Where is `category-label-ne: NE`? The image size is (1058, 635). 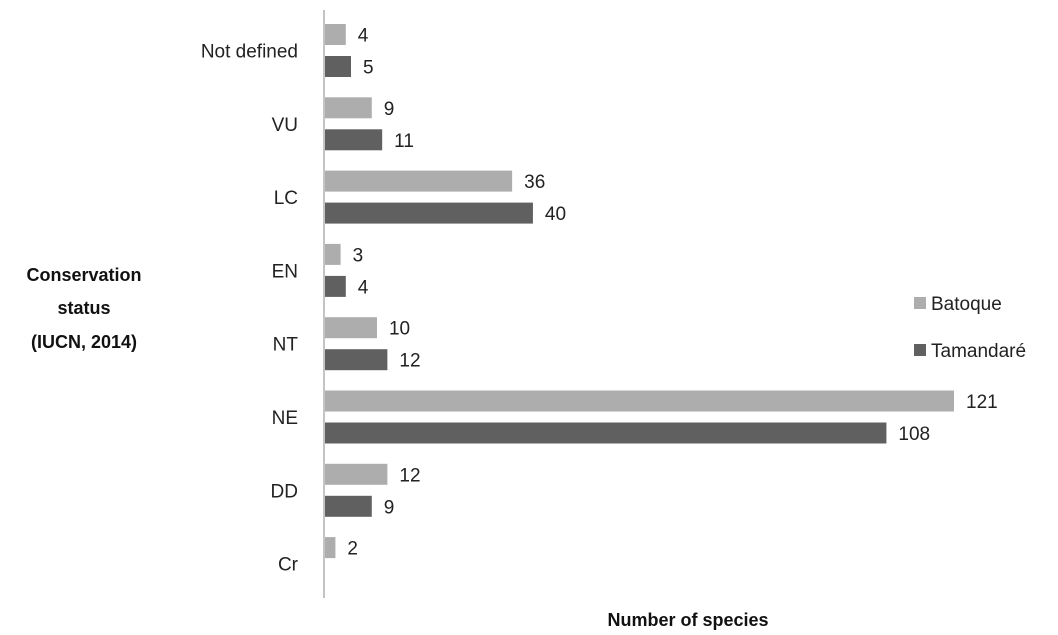 category-label-ne: NE is located at coordinates (285, 418).